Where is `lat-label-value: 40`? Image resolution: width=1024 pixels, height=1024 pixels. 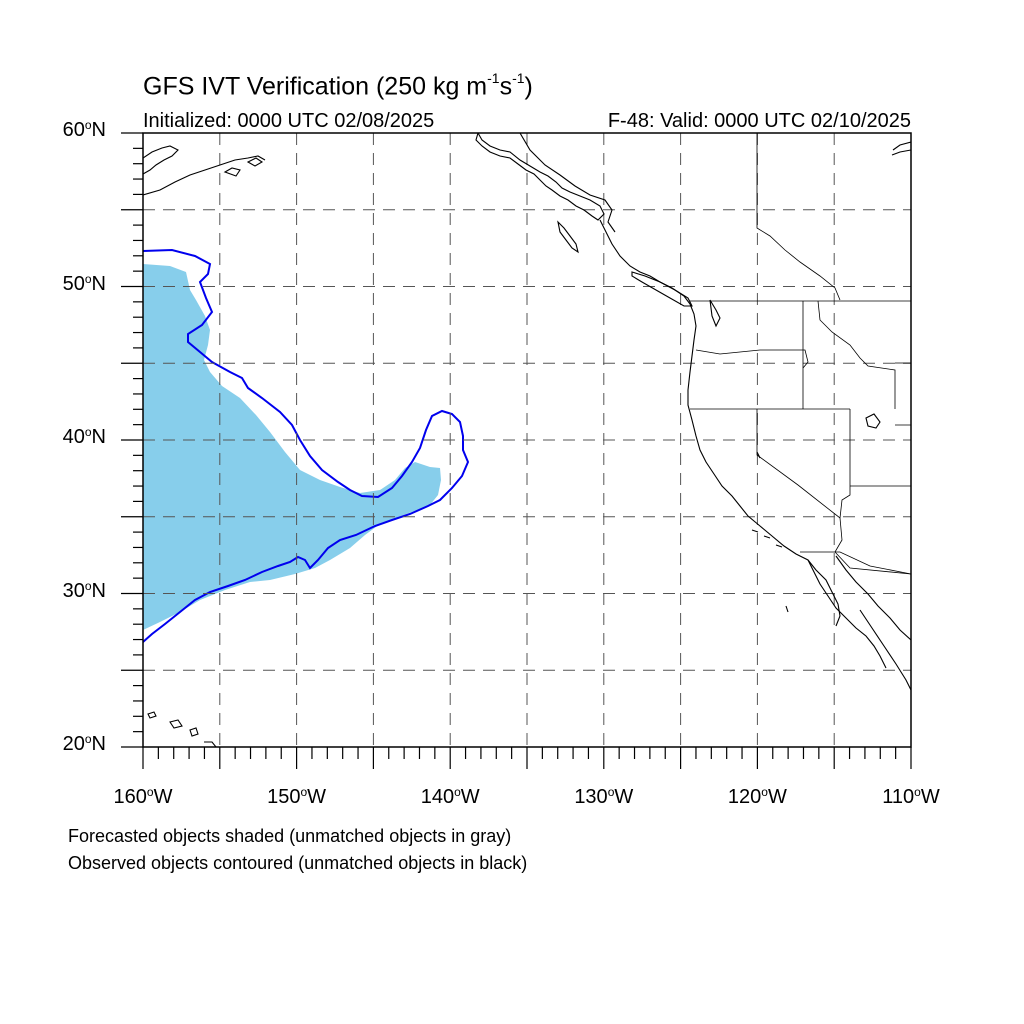
lat-label-value: 40 is located at coordinates (73, 437).